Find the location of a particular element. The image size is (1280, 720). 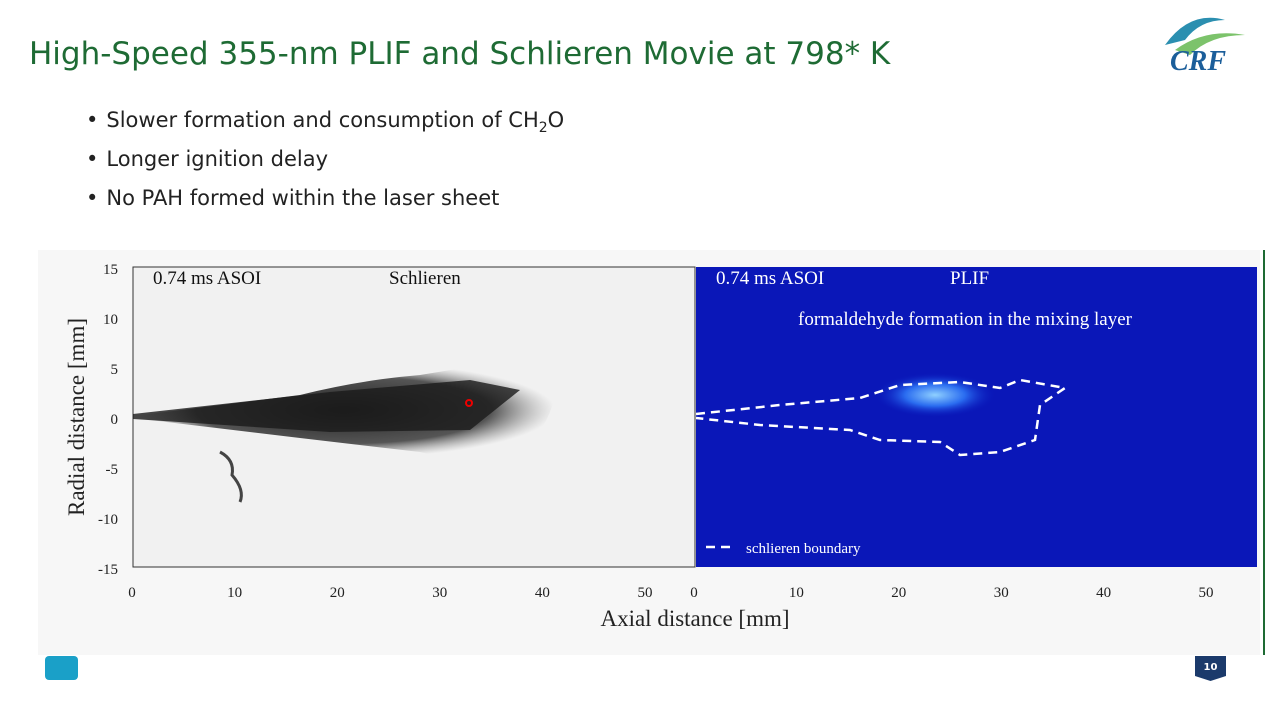

bullet-text: O is located at coordinates (556, 120).